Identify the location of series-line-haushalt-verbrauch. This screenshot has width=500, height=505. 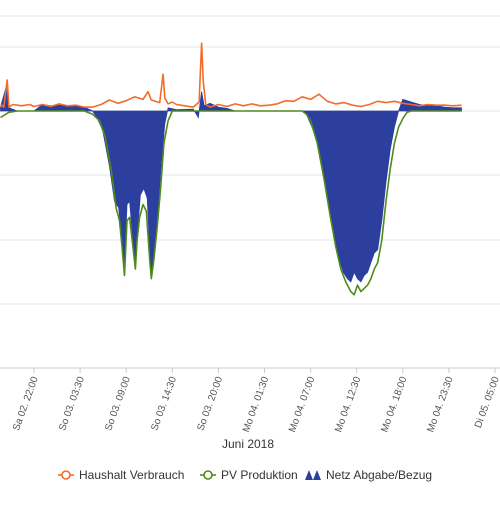
(231, 75).